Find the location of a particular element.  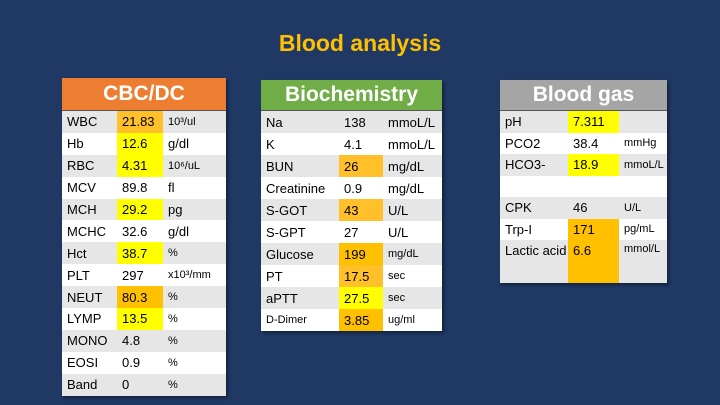

cell-value: 26 is located at coordinates (361, 166).